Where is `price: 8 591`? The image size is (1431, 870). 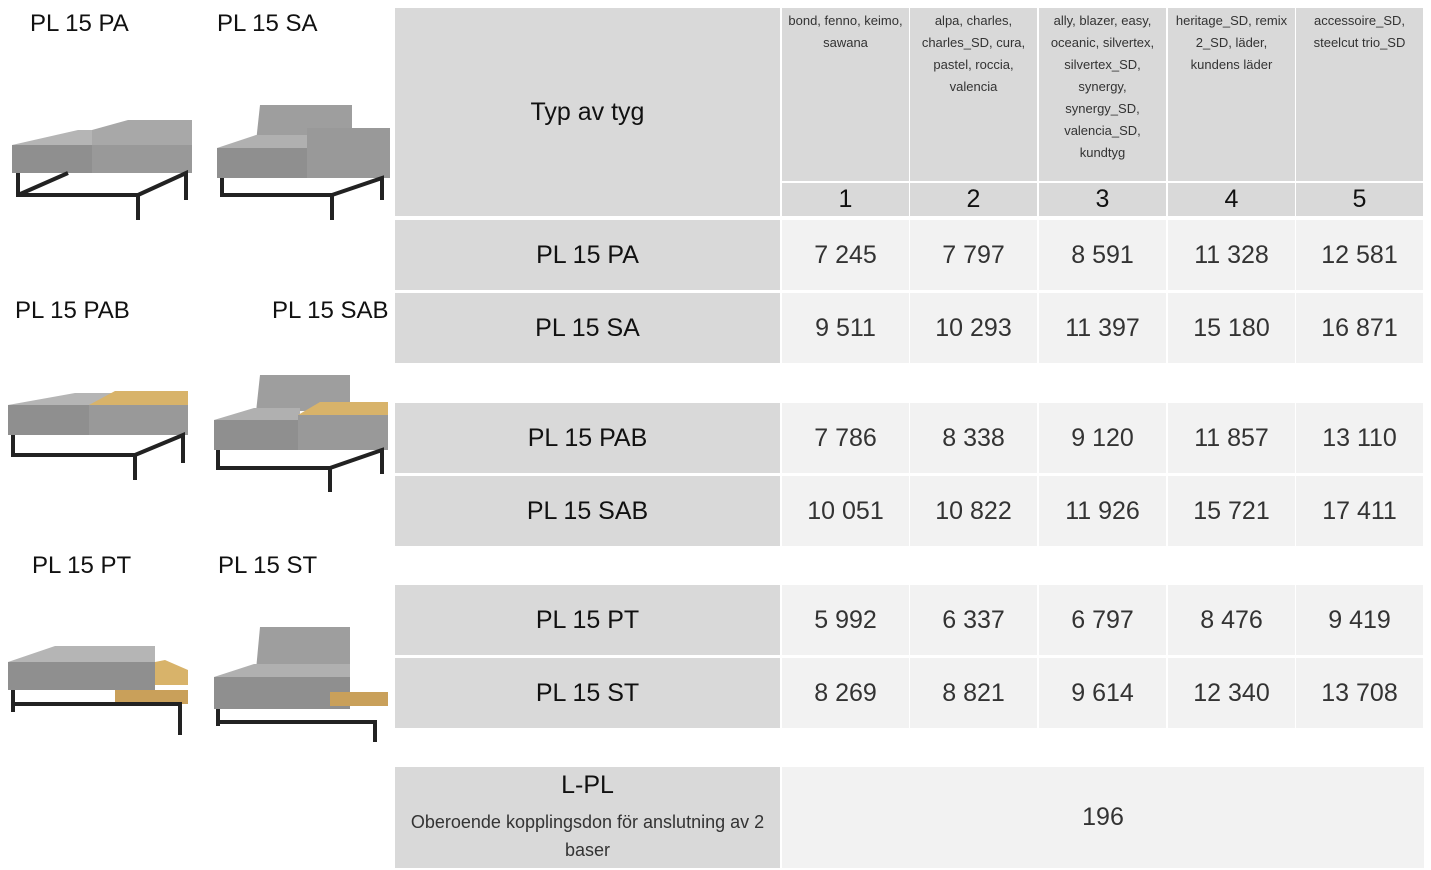
price: 8 591 is located at coordinates (1102, 255).